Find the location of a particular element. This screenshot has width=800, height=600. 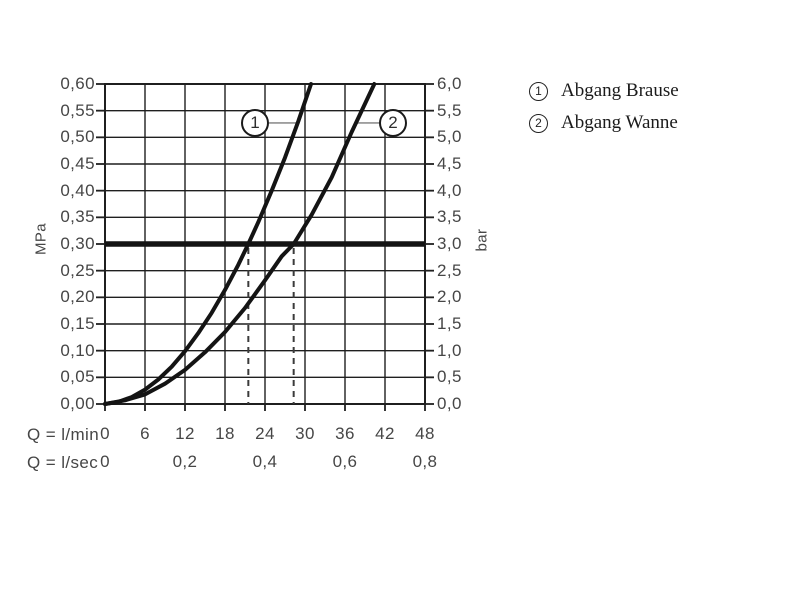

ytick-left-0,40: 0,40 is located at coordinates (77, 190).